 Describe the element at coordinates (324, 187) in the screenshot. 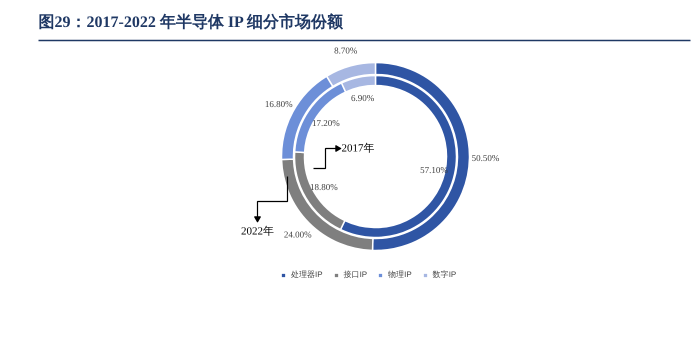

I see `data-label: 18.80%` at that location.